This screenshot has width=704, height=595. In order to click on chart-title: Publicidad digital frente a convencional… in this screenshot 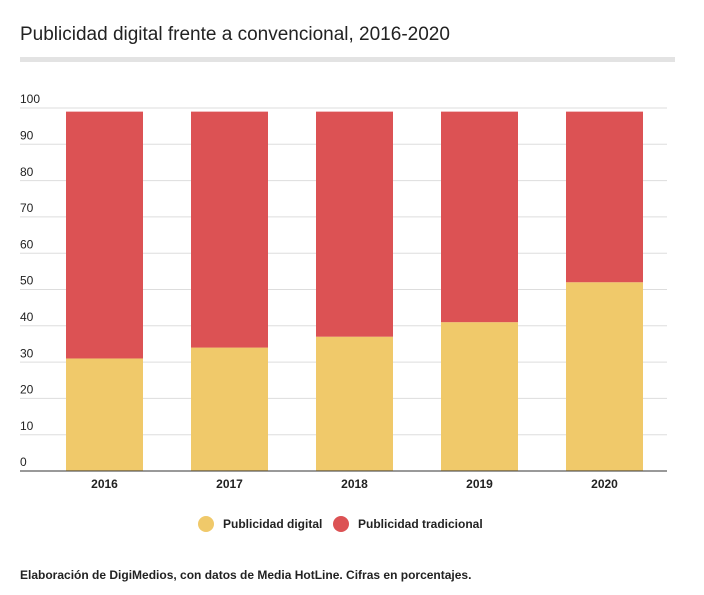, I will do `click(235, 34)`.